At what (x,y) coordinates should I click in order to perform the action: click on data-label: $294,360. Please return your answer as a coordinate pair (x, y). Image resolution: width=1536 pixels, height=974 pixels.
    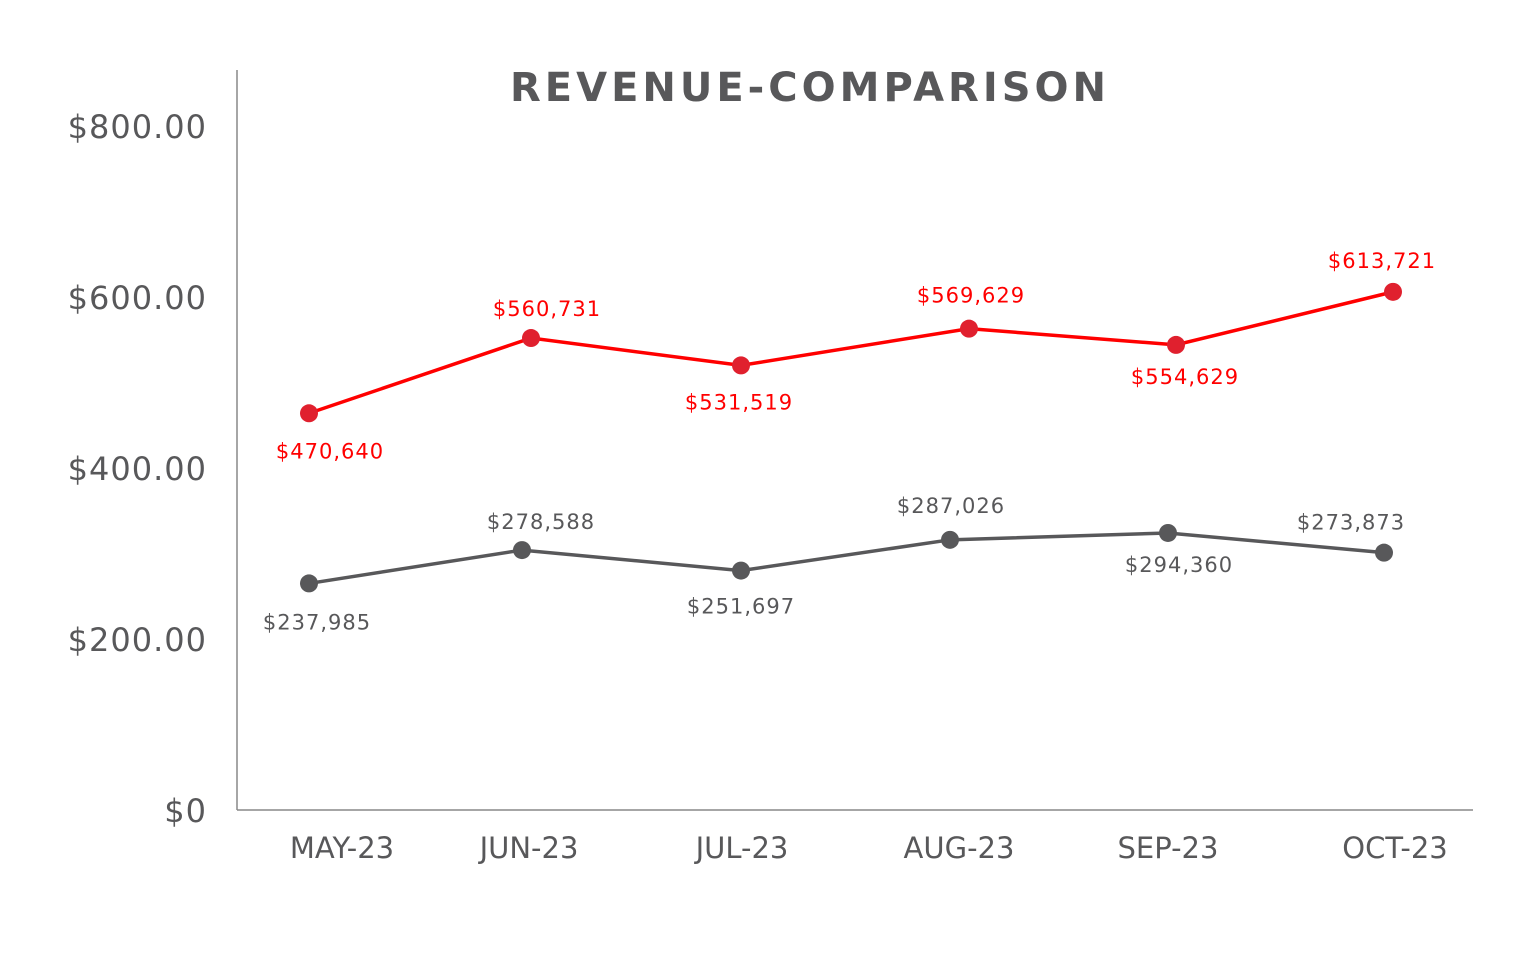
    Looking at the image, I should click on (1179, 565).